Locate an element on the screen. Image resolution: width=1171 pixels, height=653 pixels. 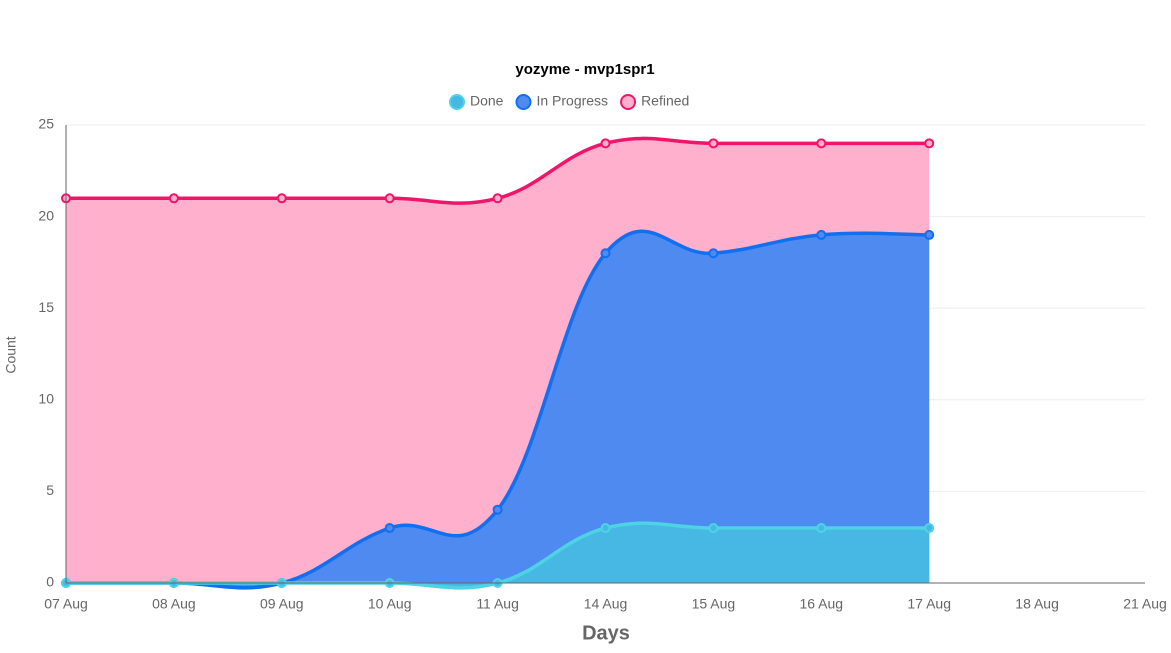
y-tick-label: 0 is located at coordinates (50, 582).